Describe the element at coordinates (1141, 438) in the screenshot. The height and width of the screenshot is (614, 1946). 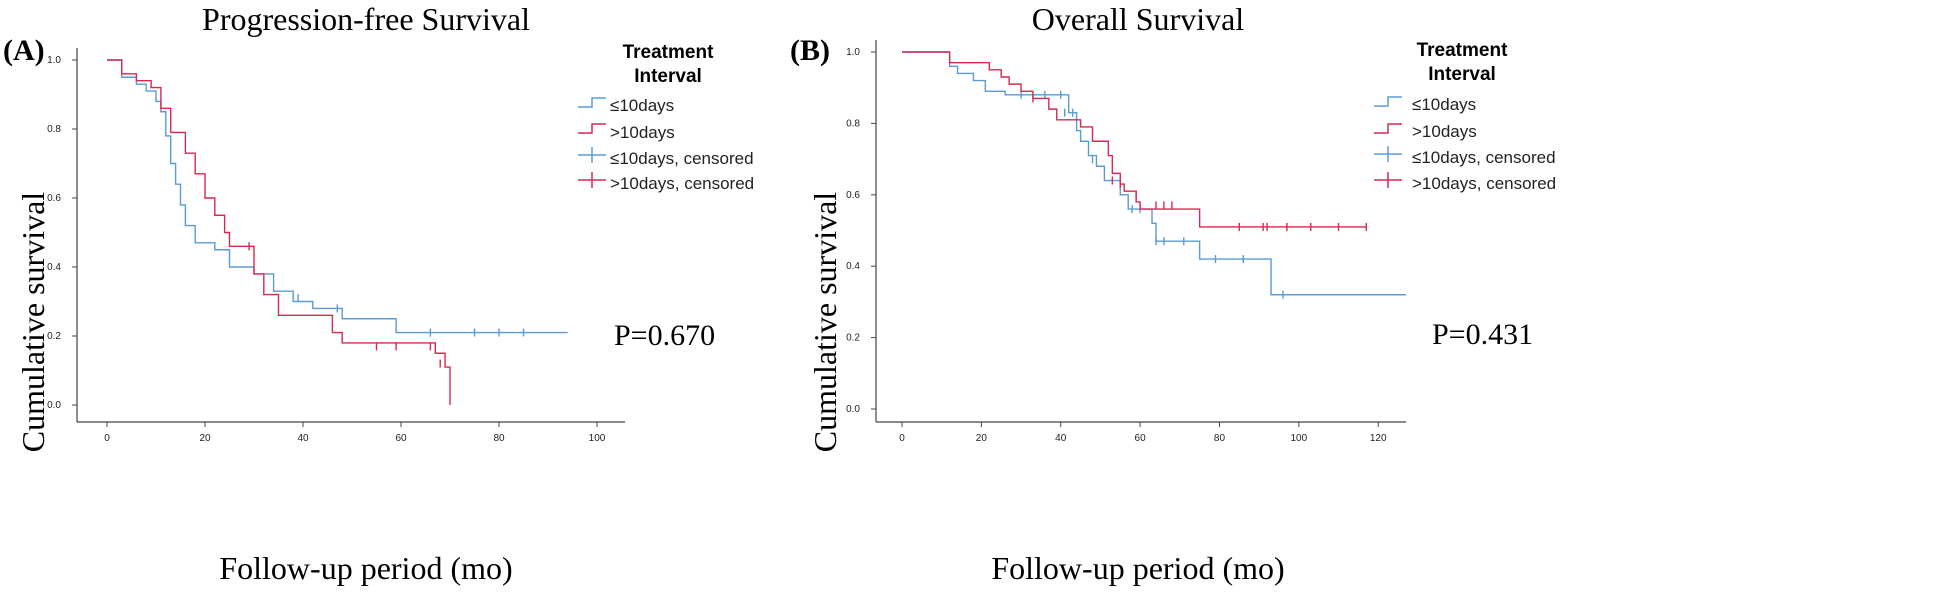
I see `panel-b-x-tick-label: 60` at that location.